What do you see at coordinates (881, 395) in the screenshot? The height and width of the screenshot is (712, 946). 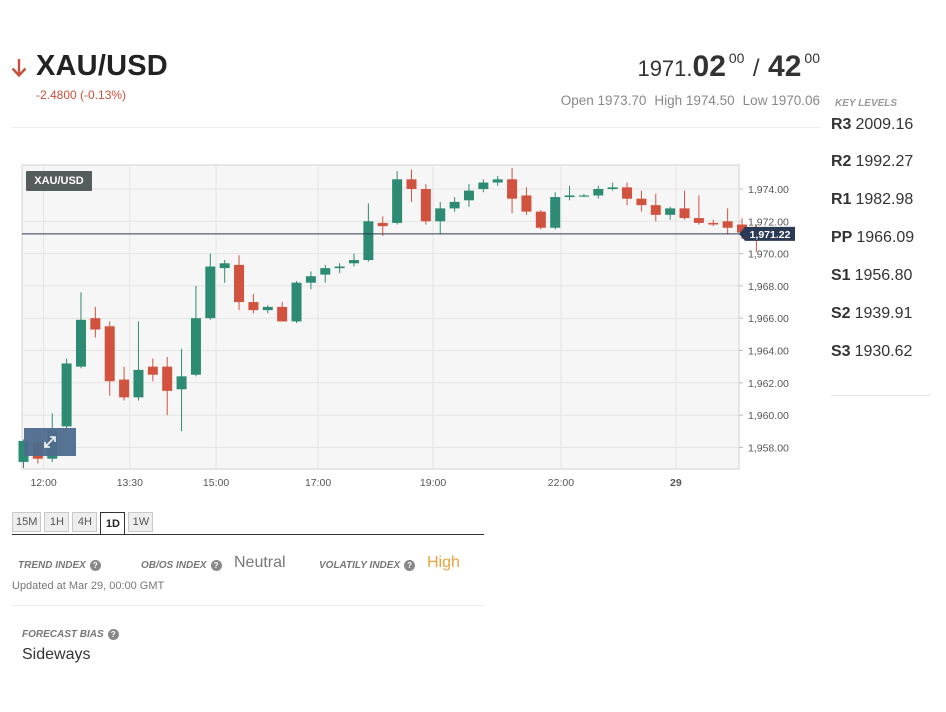 I see `key-levels-divider` at bounding box center [881, 395].